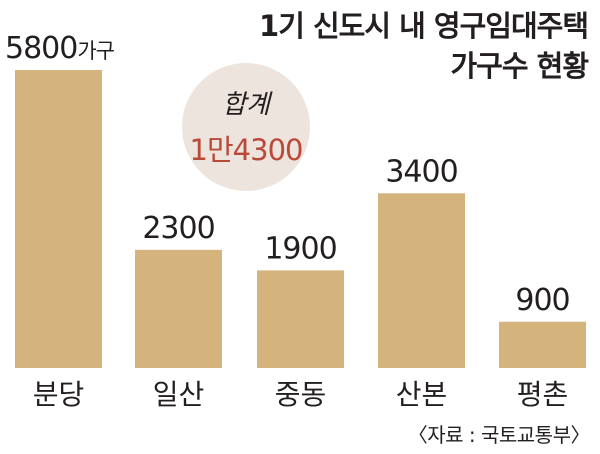 This screenshot has height=454, width=600. What do you see at coordinates (95, 51) in the screenshot?
I see `unit-label: 가구` at bounding box center [95, 51].